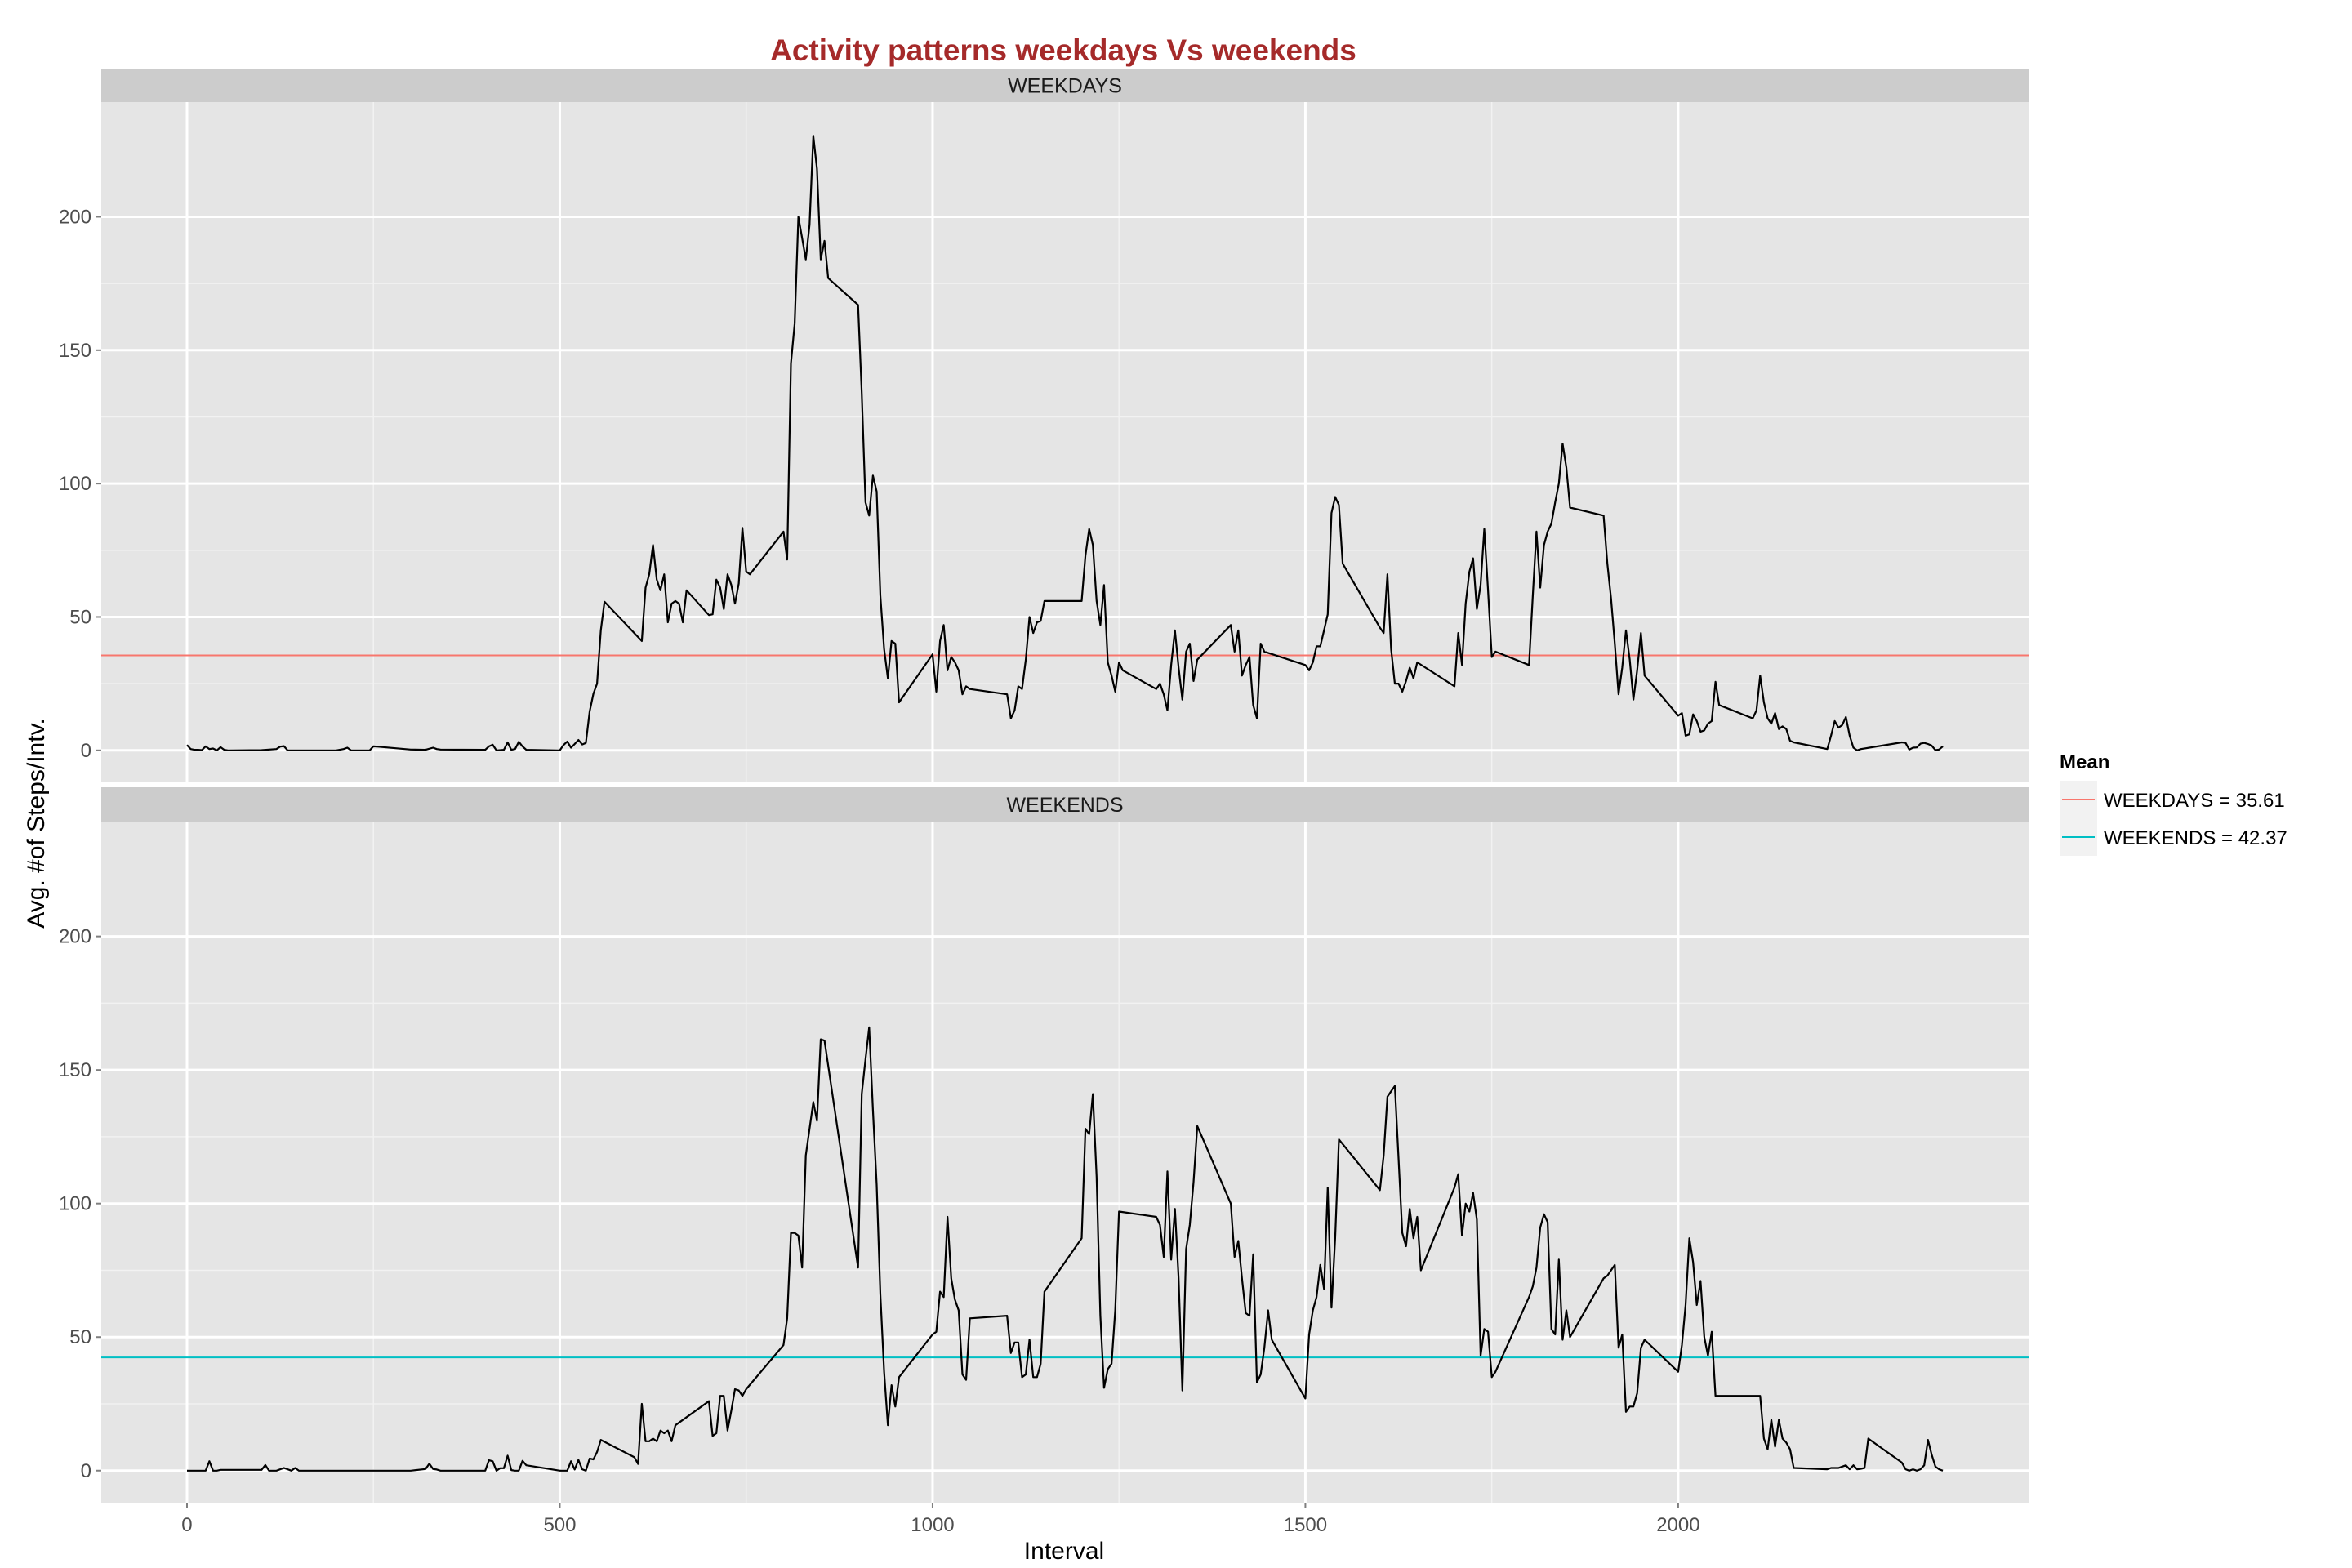 This screenshot has width=2352, height=1568. I want to click on legend: Mean WEEKDAYS = 35.61 WEEKENDS = 42.37, so click(2173, 803).